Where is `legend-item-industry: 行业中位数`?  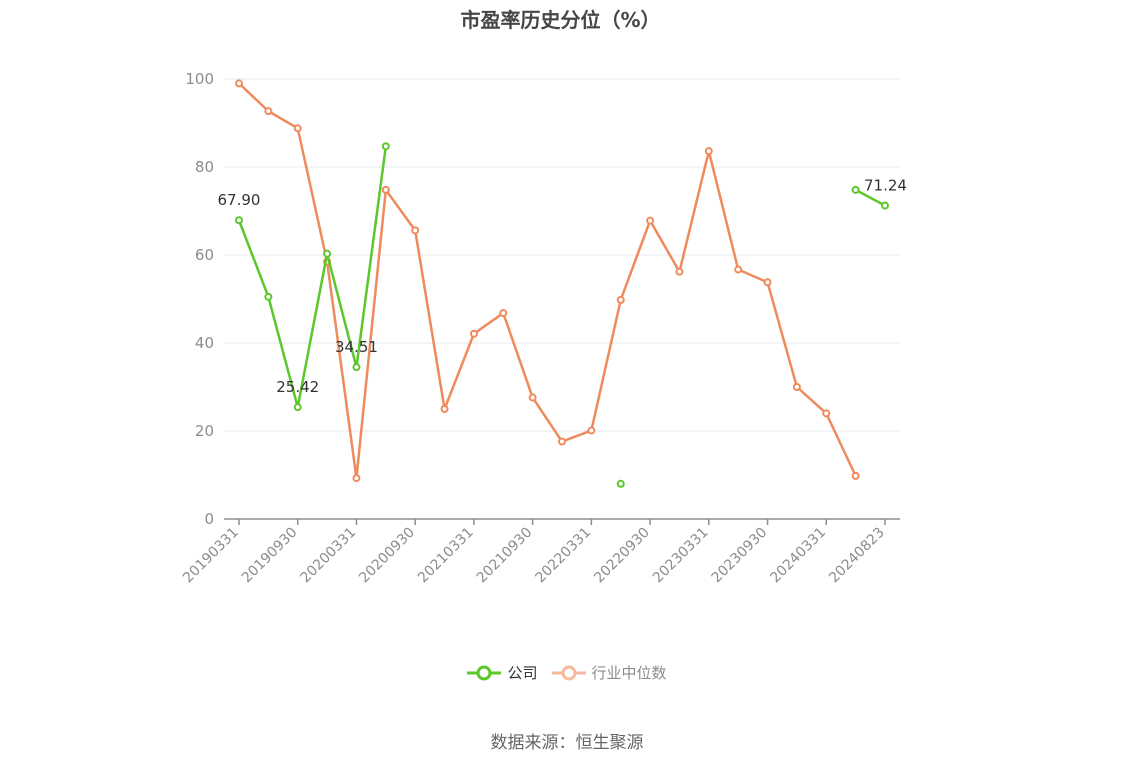
legend-item-industry: 行业中位数 is located at coordinates (609, 672).